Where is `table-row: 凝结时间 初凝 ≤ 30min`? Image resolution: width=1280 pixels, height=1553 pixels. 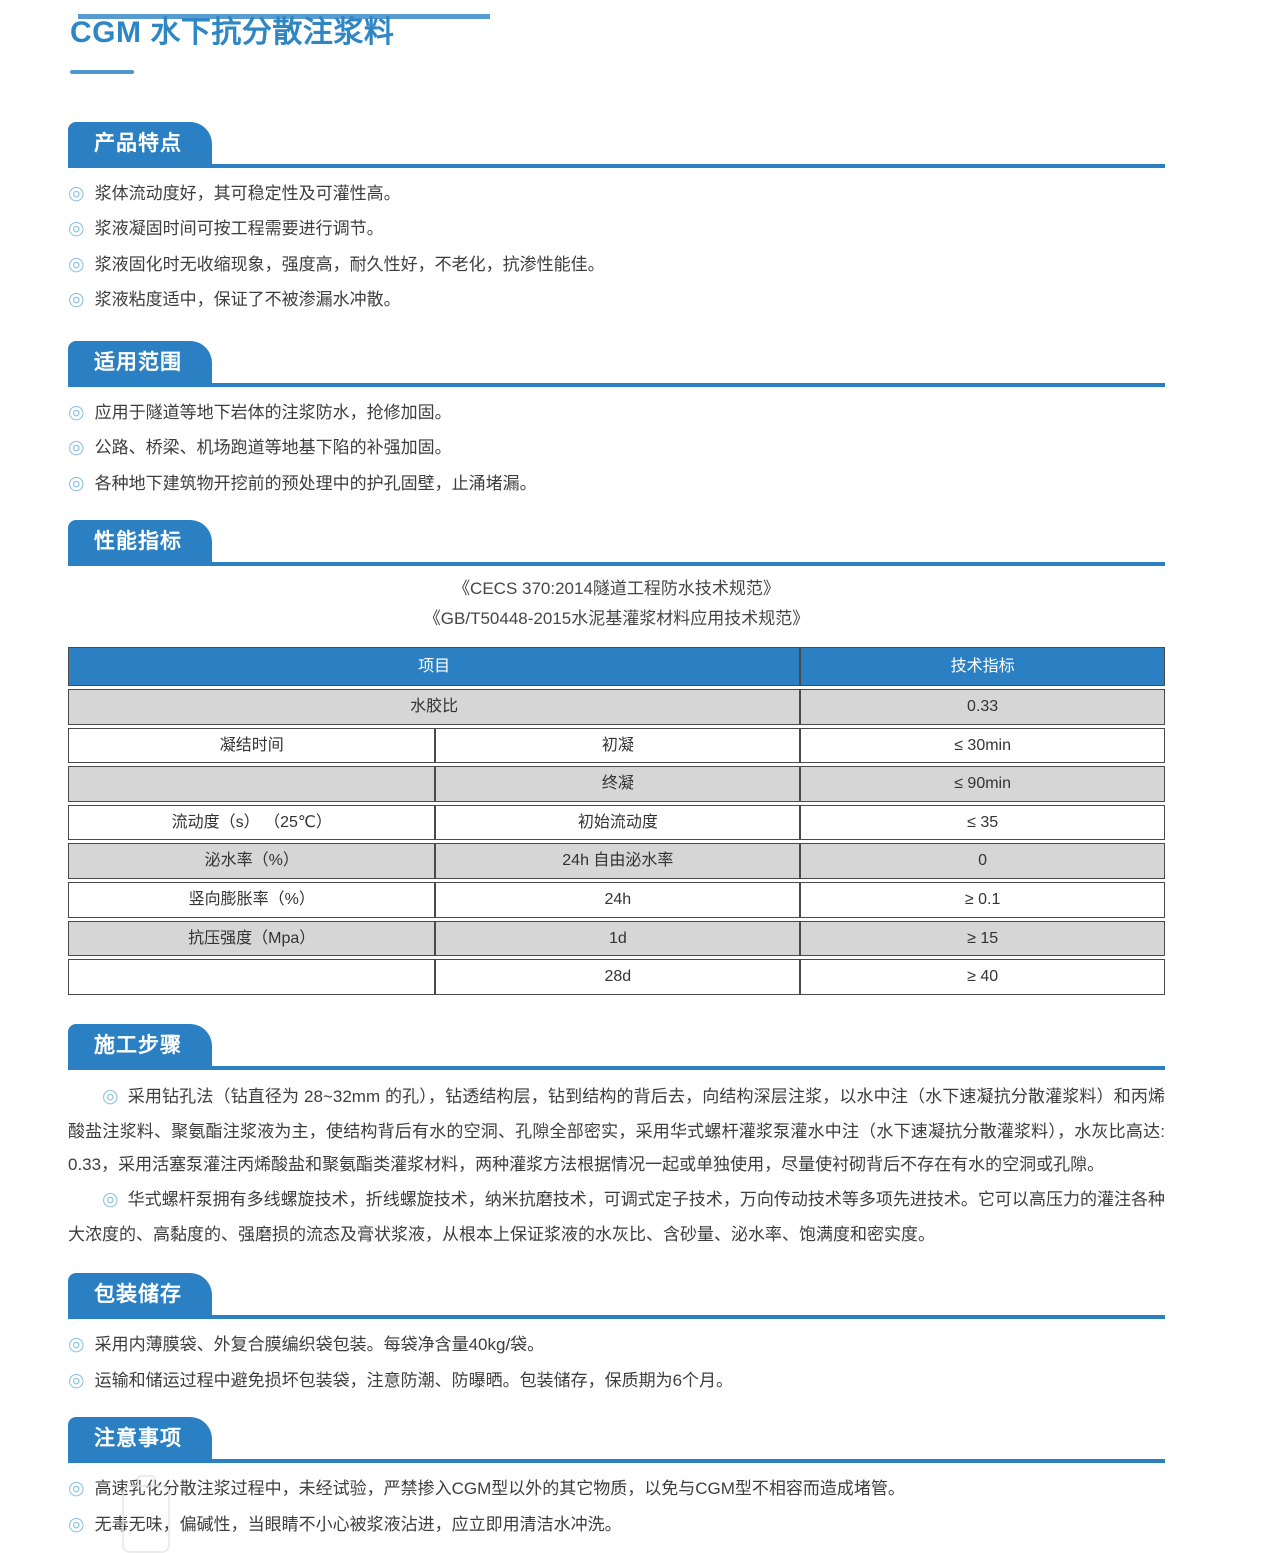 table-row: 凝结时间 初凝 ≤ 30min is located at coordinates (616, 745).